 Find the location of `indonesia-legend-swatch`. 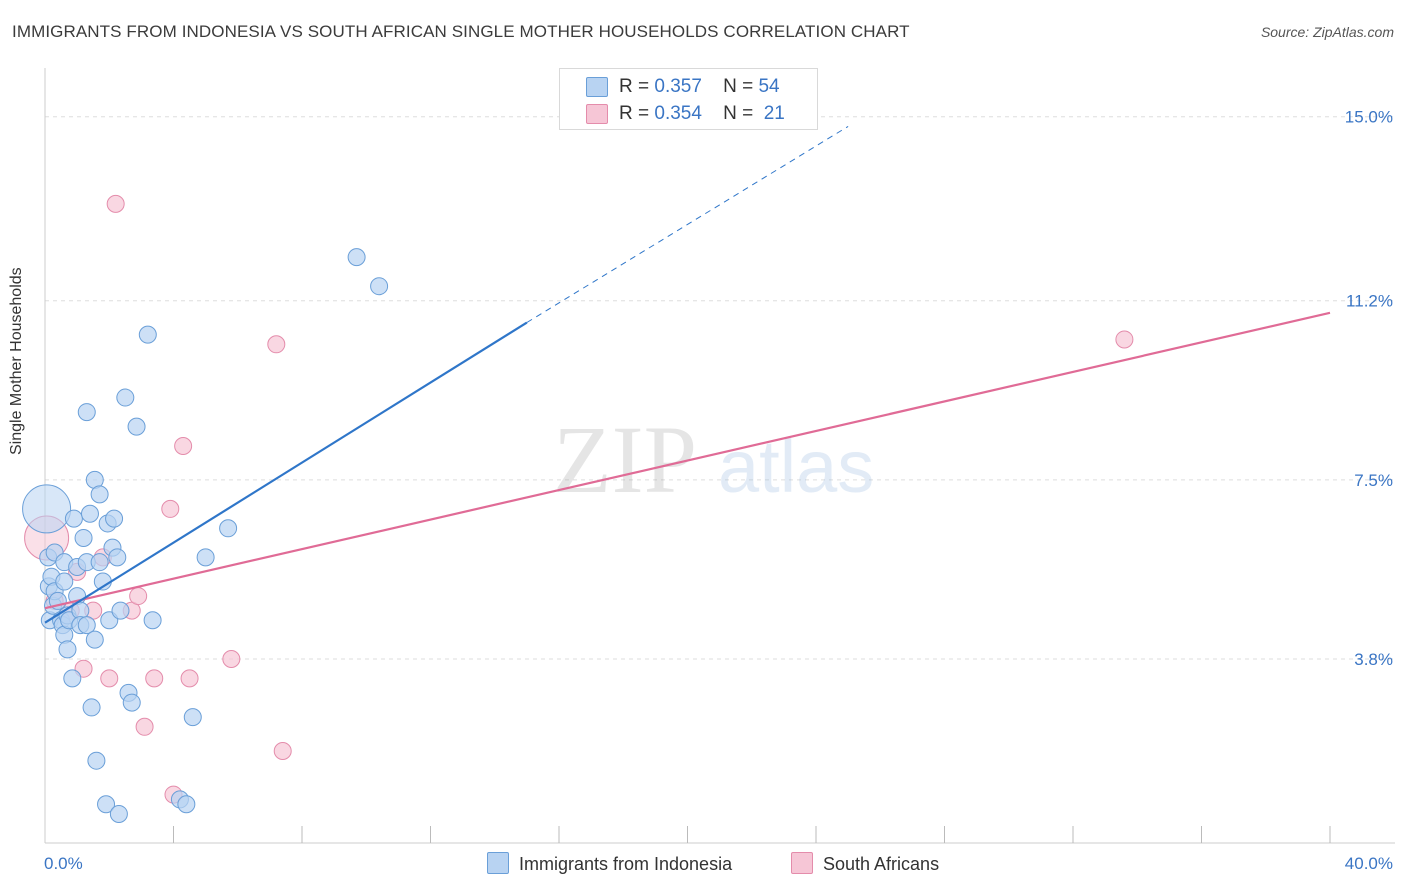

indonesia-legend-swatch is located at coordinates (498, 863).